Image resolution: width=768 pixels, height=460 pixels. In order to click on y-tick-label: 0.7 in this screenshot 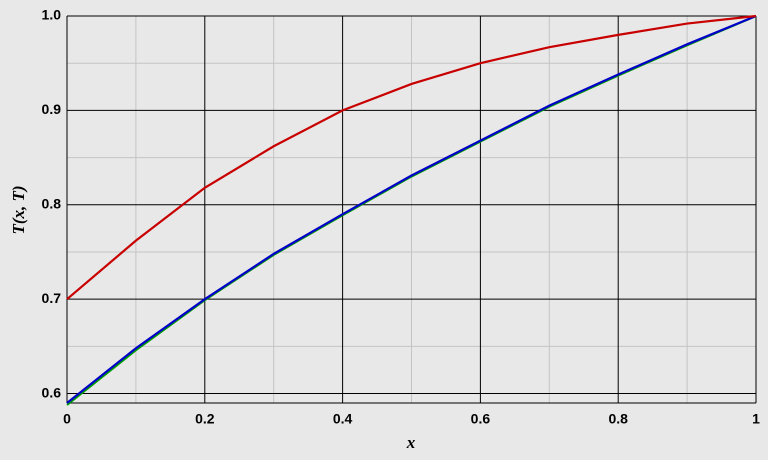, I will do `click(52, 298)`.